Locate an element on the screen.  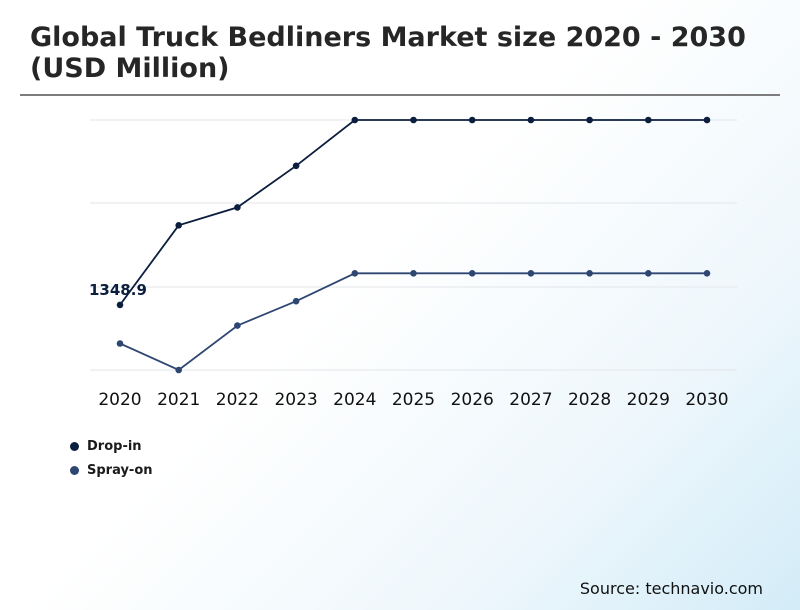
x-tick-label-2028: 2028 is located at coordinates (589, 400).